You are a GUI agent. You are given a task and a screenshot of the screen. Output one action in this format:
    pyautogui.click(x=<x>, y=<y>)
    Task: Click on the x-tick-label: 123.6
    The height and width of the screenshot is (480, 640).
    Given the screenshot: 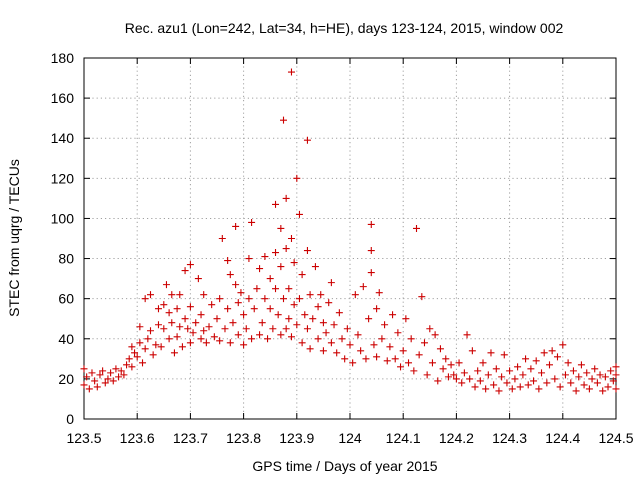 What is the action you would take?
    pyautogui.click(x=137, y=438)
    